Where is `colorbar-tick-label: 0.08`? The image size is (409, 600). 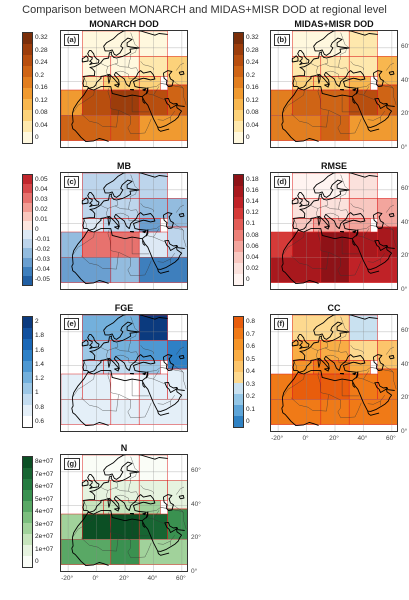 colorbar-tick-label: 0.08 is located at coordinates (252, 112).